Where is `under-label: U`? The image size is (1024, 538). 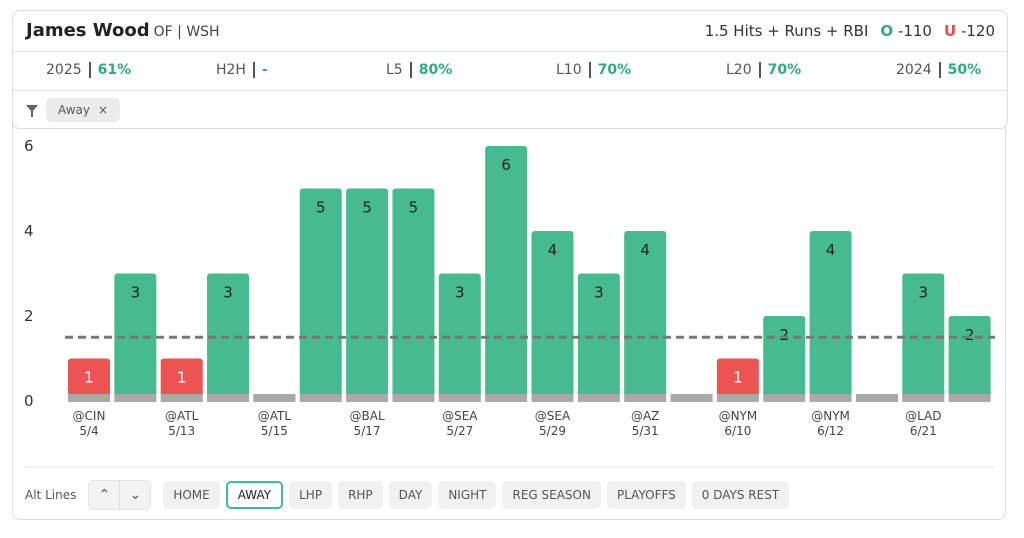 under-label: U is located at coordinates (950, 31).